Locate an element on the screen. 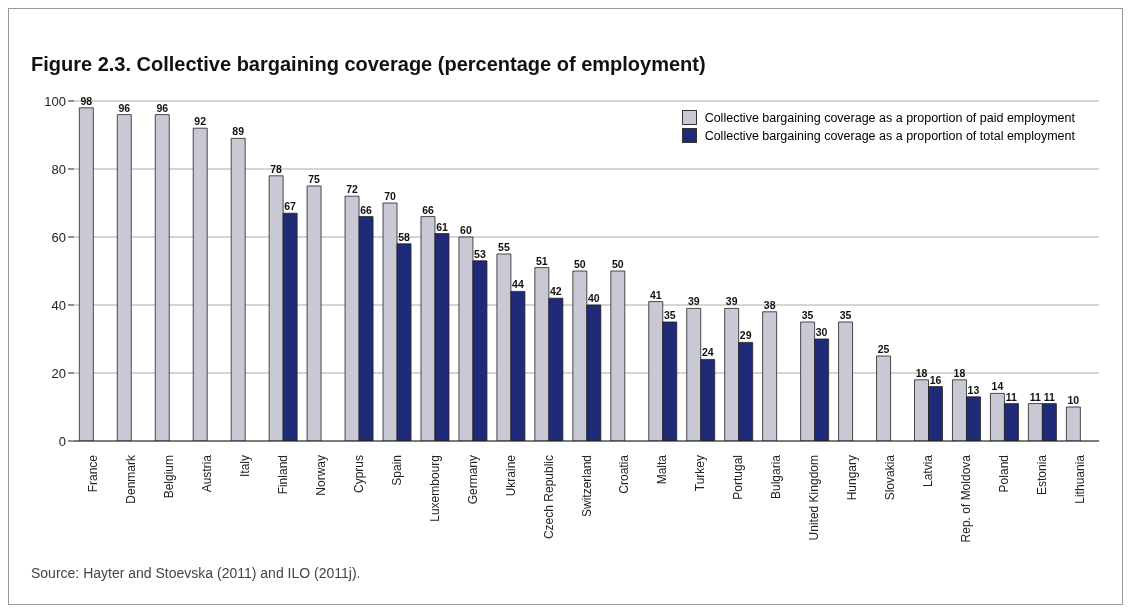 The height and width of the screenshot is (613, 1131). data-label: 38 is located at coordinates (769, 304).